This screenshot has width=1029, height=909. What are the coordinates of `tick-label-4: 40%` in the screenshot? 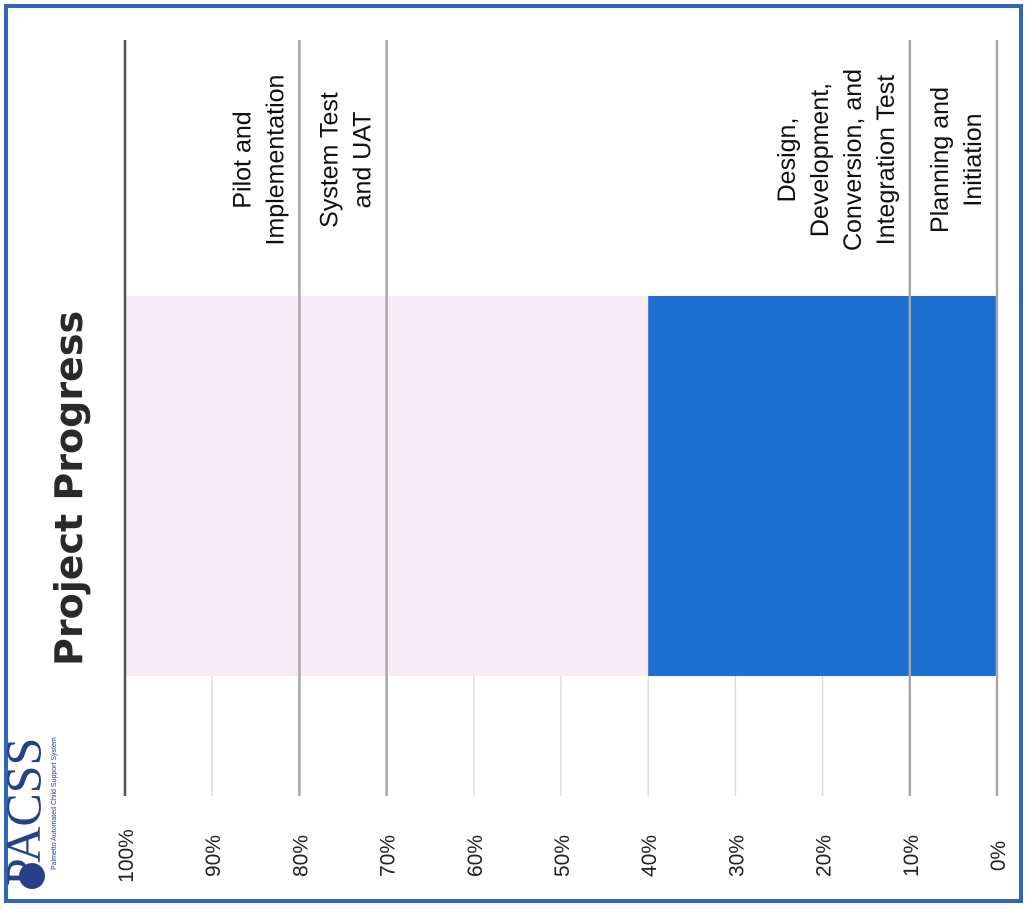 It's located at (649, 856).